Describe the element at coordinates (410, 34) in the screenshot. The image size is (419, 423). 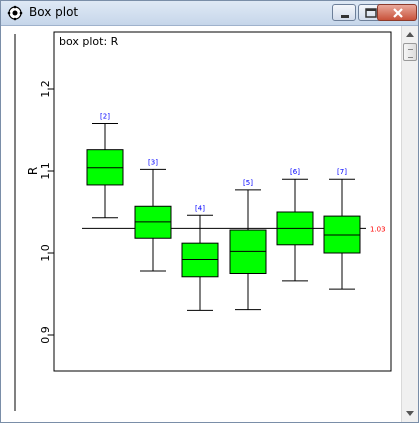
I see `scroll-up-arrow-icon` at that location.